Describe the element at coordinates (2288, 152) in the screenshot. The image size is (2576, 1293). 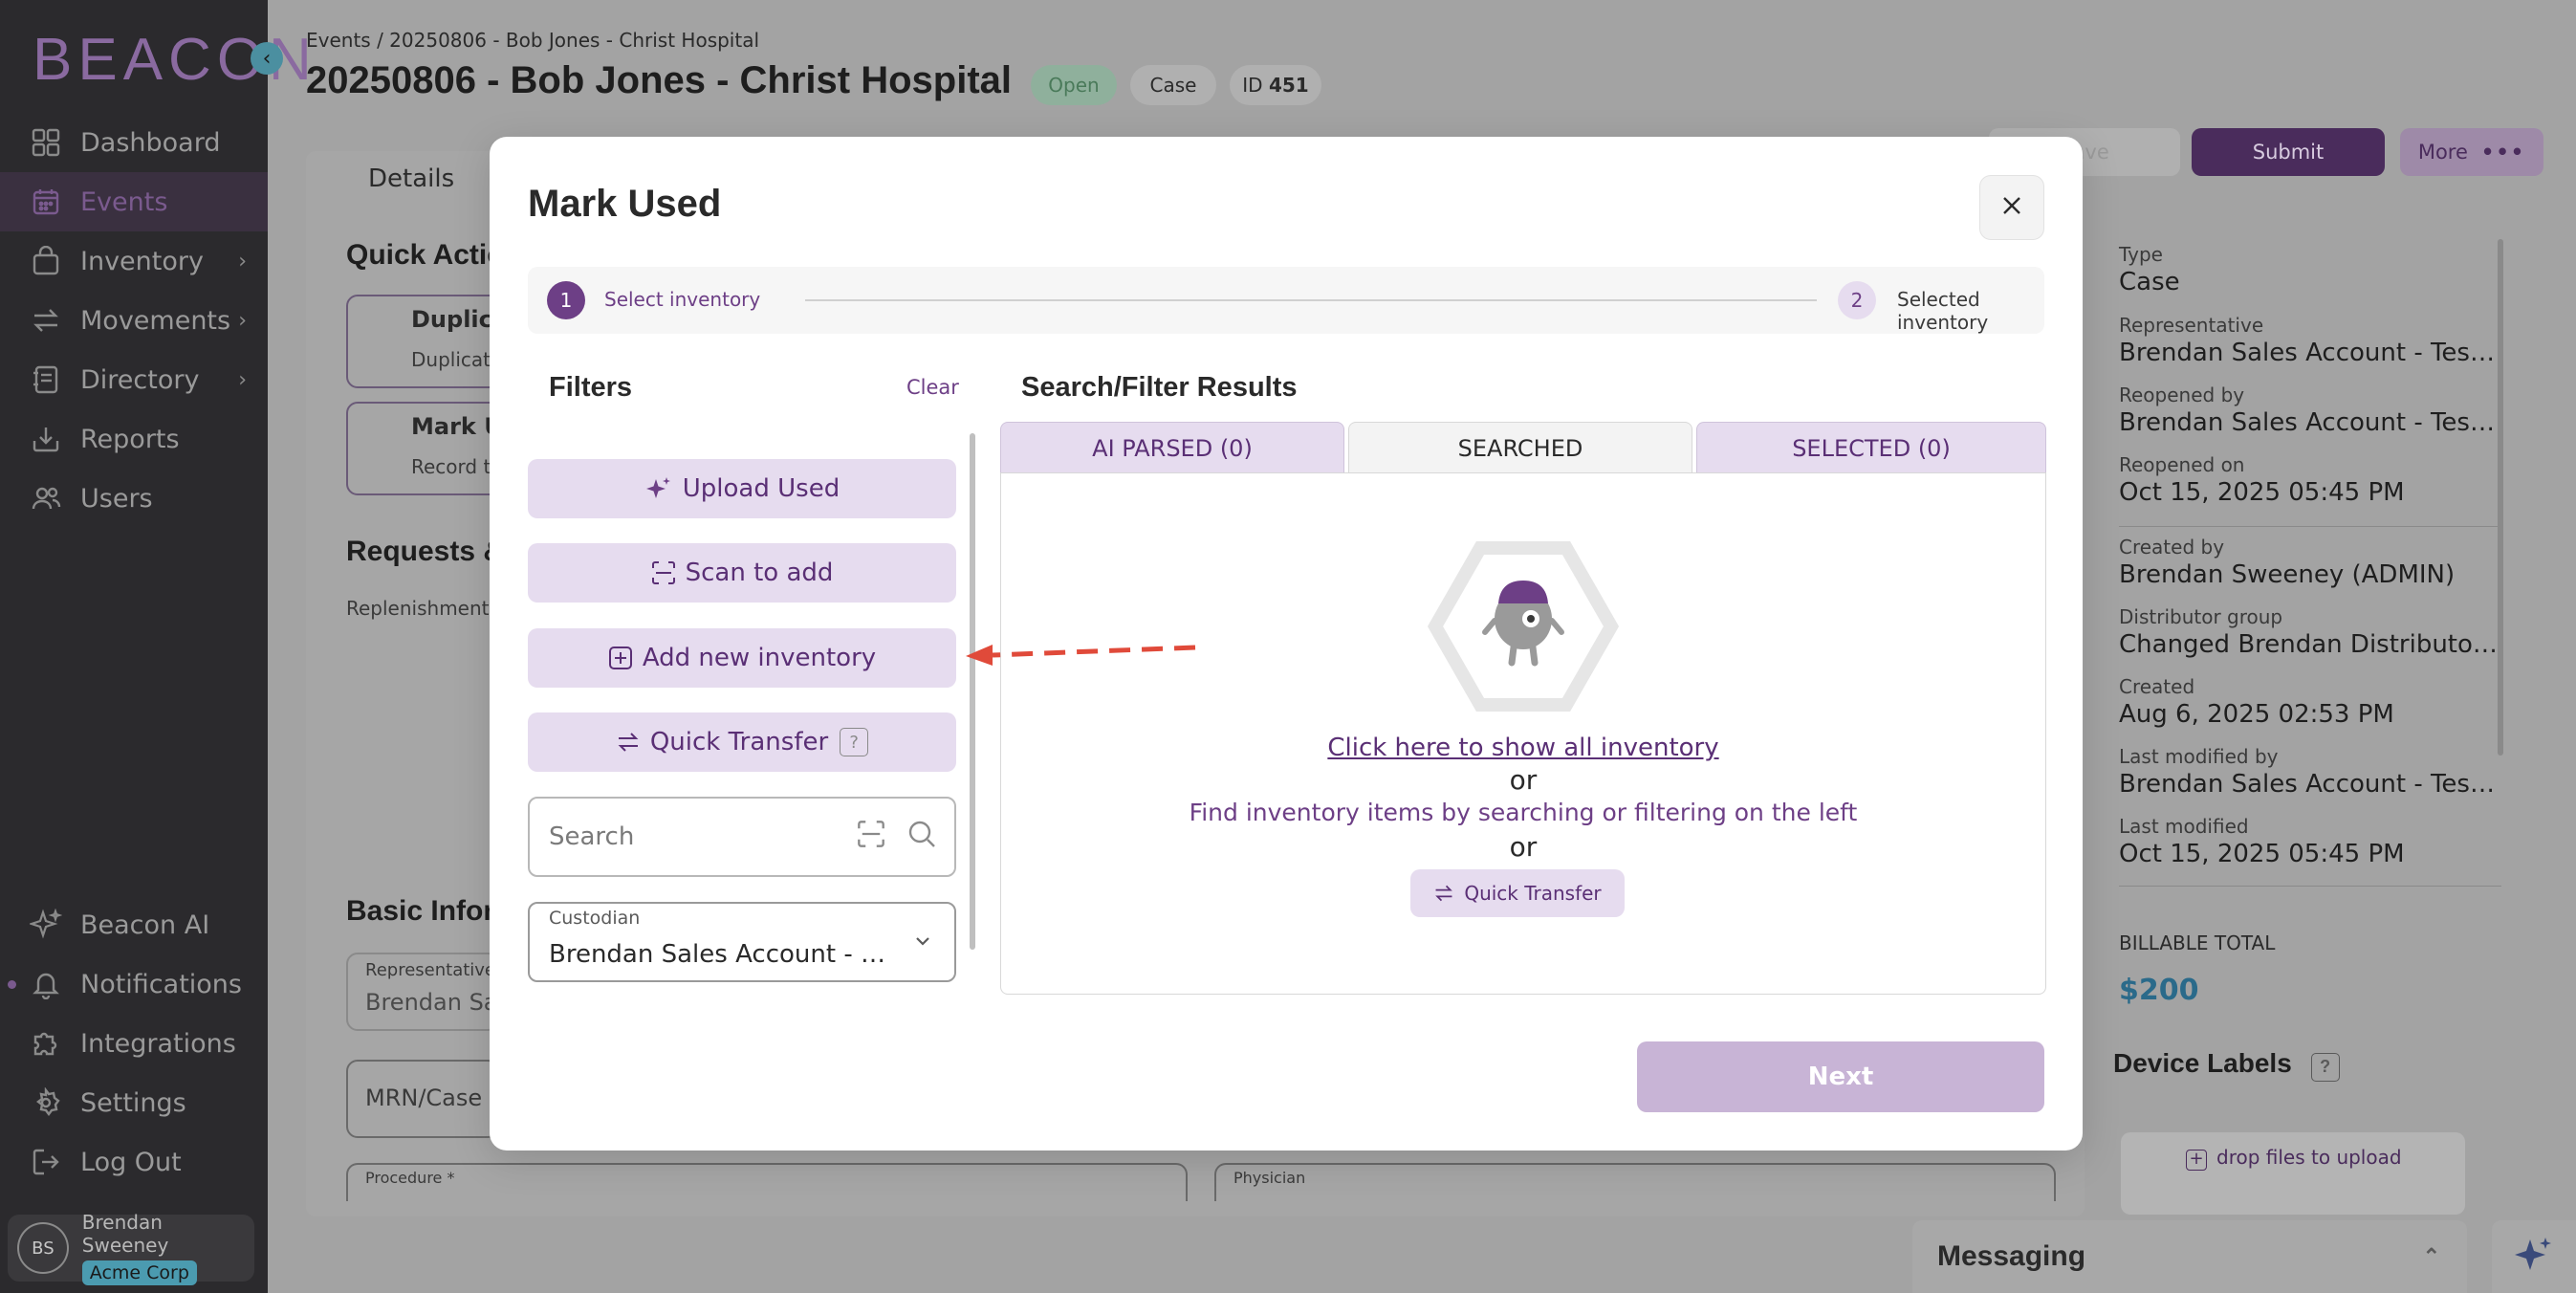
I see `submit-button: Submit` at that location.